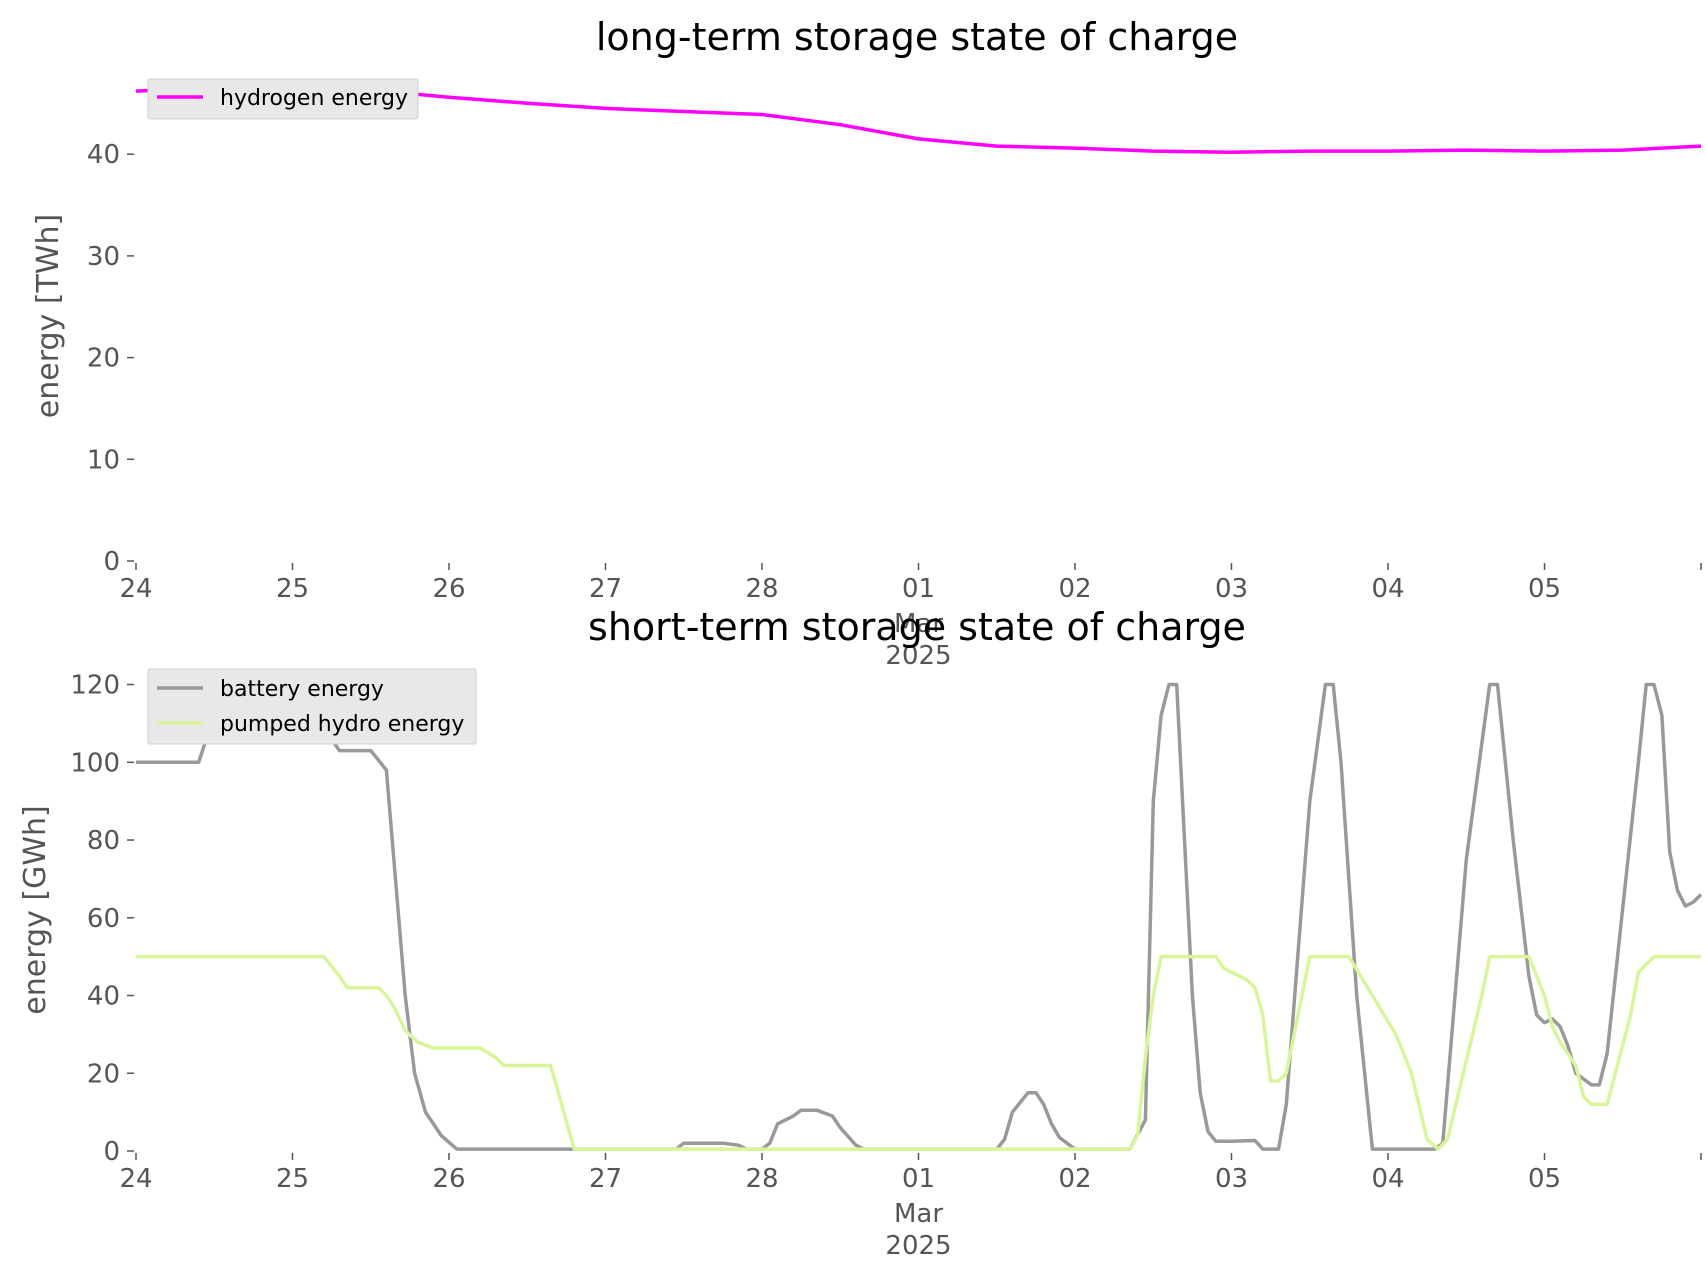 The image size is (1706, 1277). What do you see at coordinates (605, 589) in the screenshot?
I see `long-term-x-tick-label: 27` at bounding box center [605, 589].